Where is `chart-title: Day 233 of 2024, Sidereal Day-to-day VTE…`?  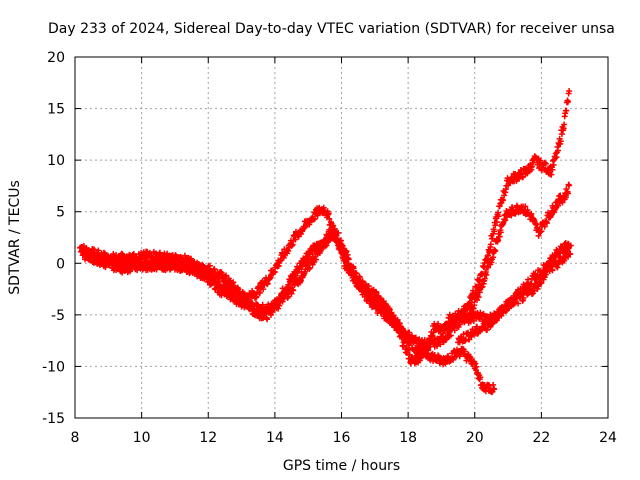 chart-title: Day 233 of 2024, Sidereal Day-to-day VTE… is located at coordinates (331, 29).